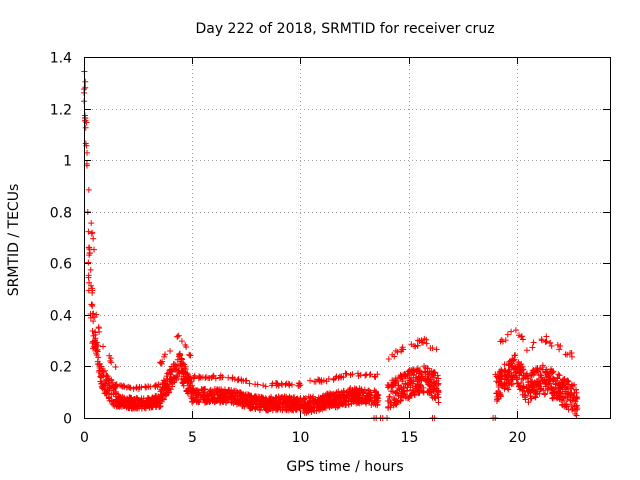 This screenshot has height=480, width=640. Describe the element at coordinates (518, 438) in the screenshot. I see `x-tick-label: 20` at that location.